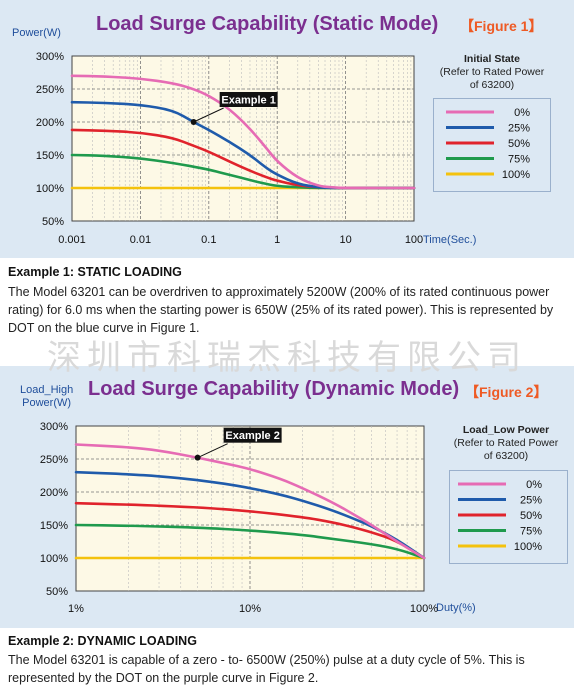 This screenshot has height=689, width=574. I want to click on figure-2-ylabel: Load_High Power(W), so click(46, 397).